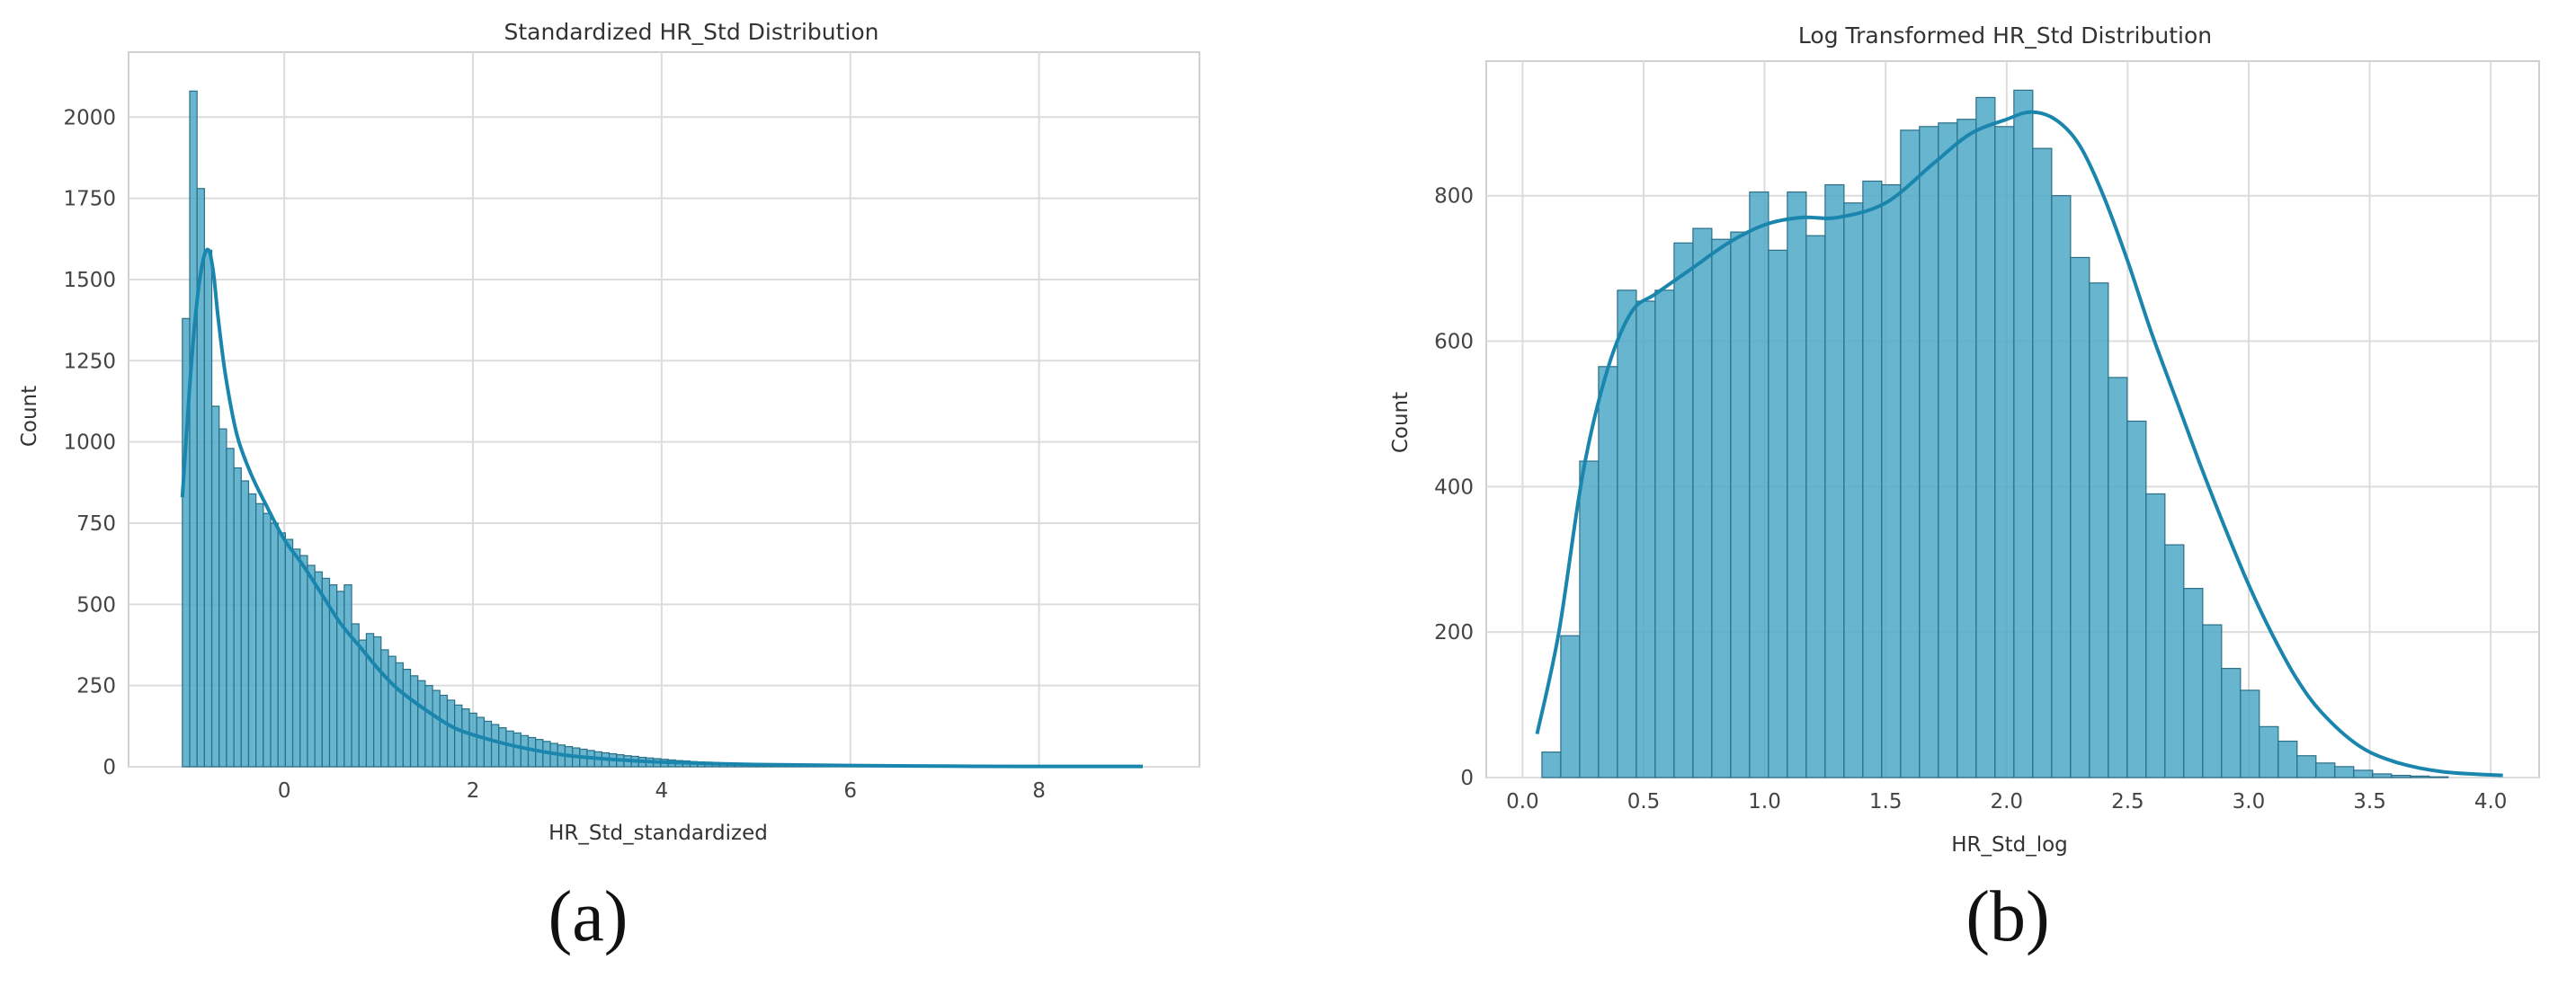 The width and height of the screenshot is (2576, 987). I want to click on x-tick-label: 1.5, so click(1886, 802).